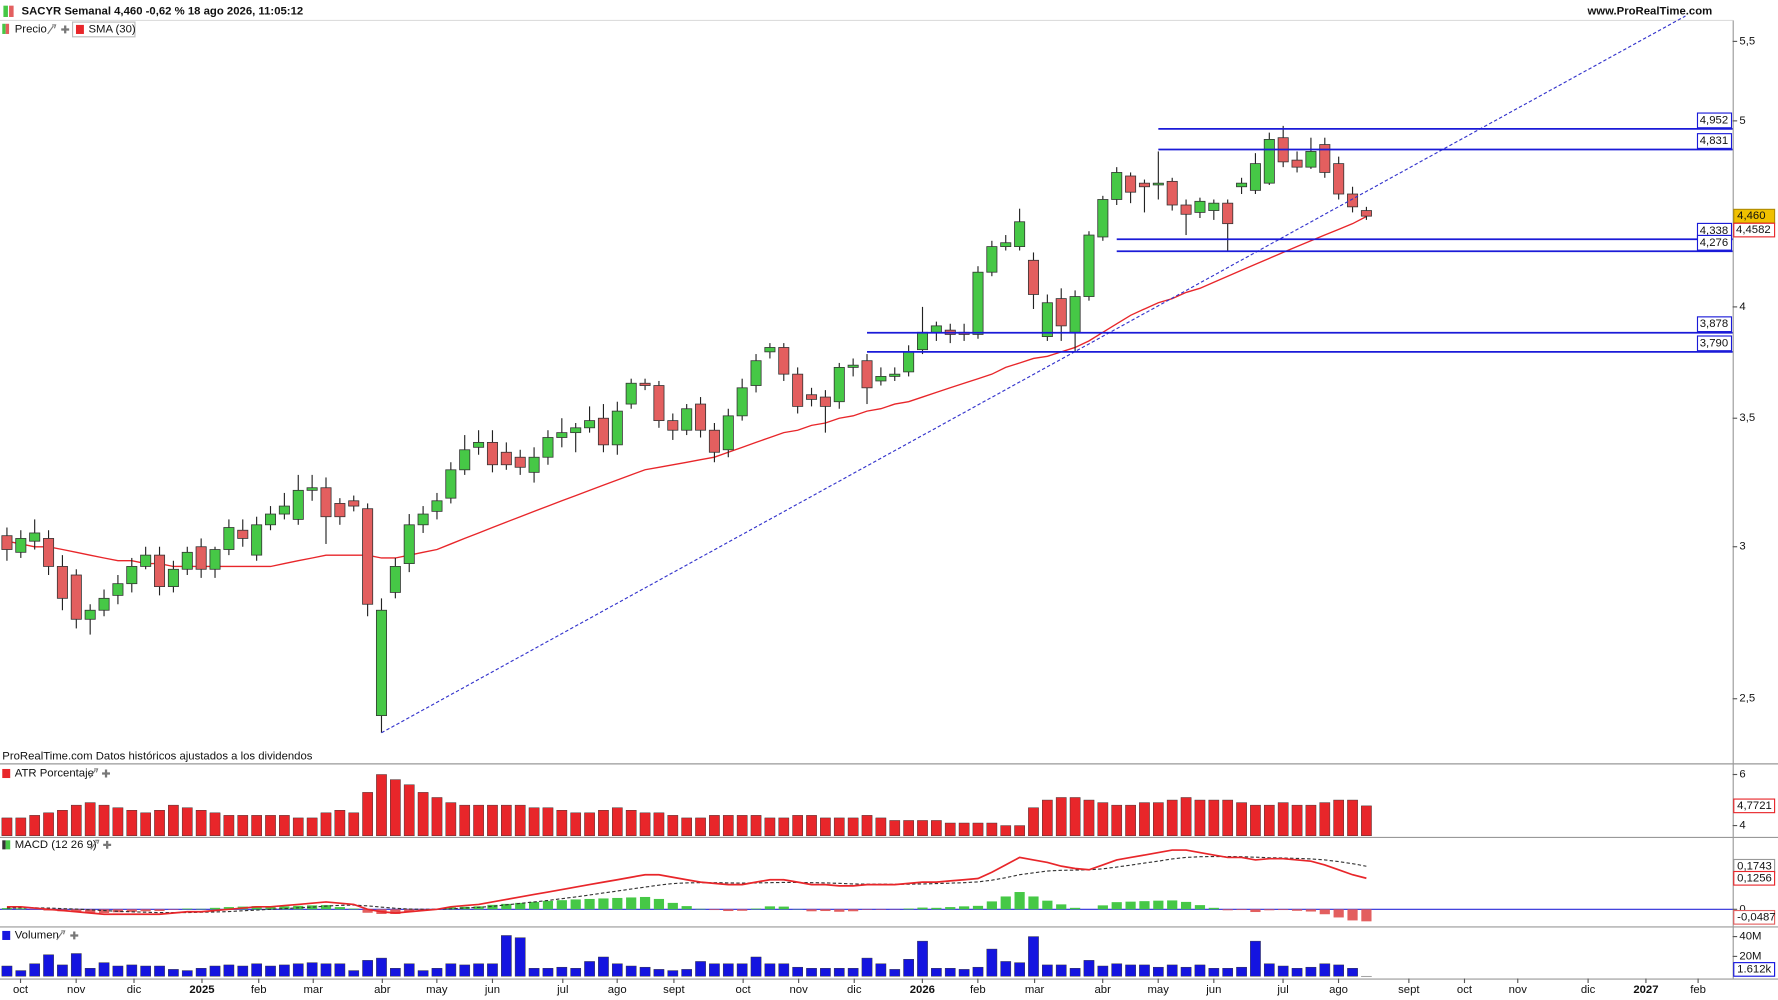 Image resolution: width=1778 pixels, height=1000 pixels. I want to click on y-tick-label: 3,5, so click(1747, 418).